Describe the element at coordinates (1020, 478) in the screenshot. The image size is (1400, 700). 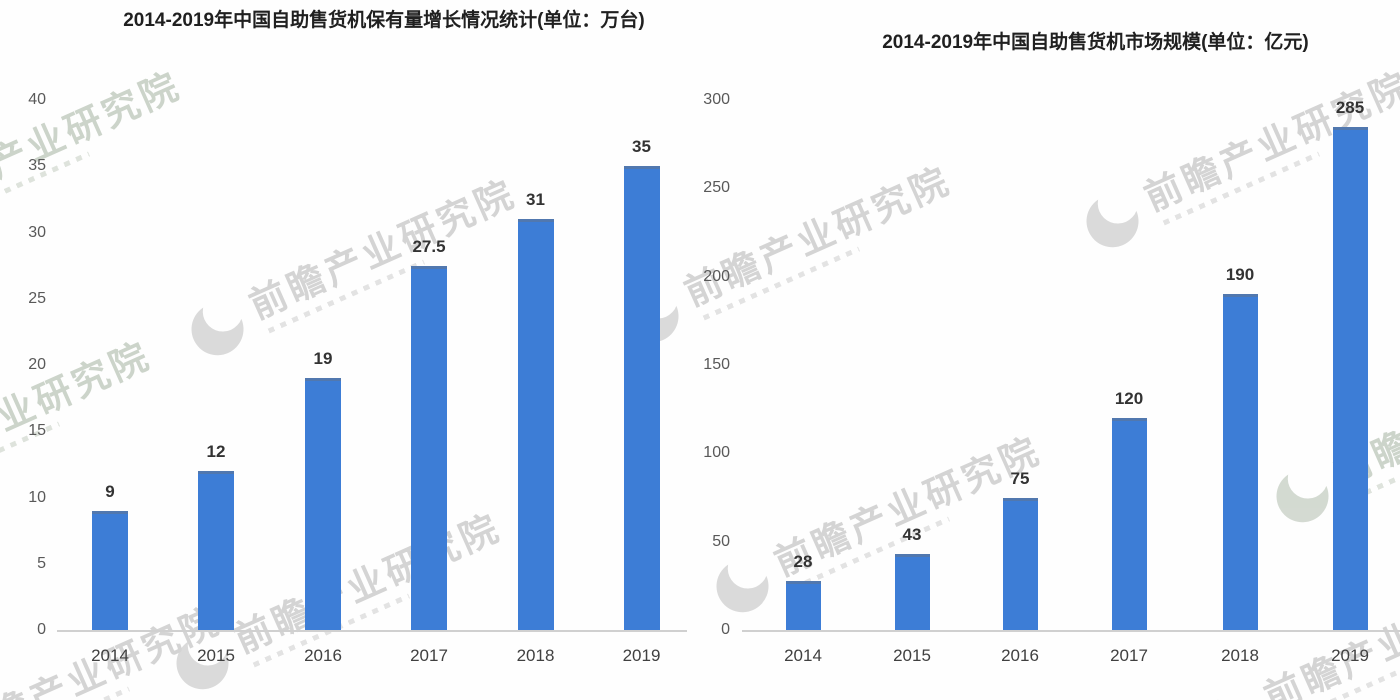
I see `bar-value-label: 75` at that location.